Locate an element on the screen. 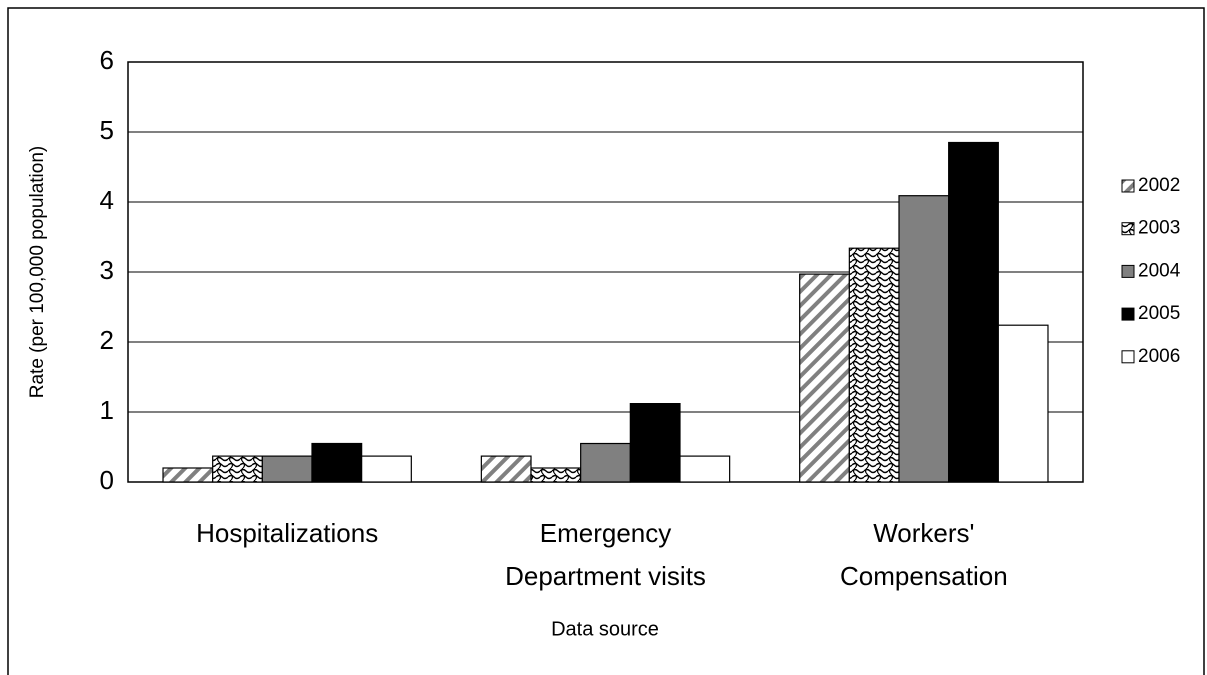 The image size is (1207, 675). y-tick-label: 0 is located at coordinates (107, 480).